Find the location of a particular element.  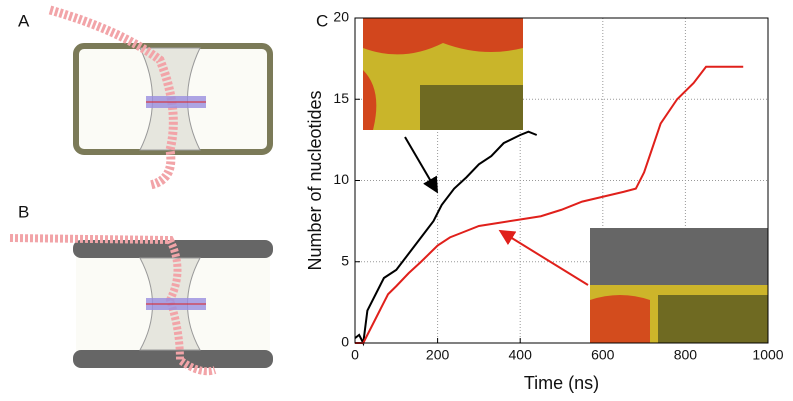

series-line is located at coordinates (446, 238).